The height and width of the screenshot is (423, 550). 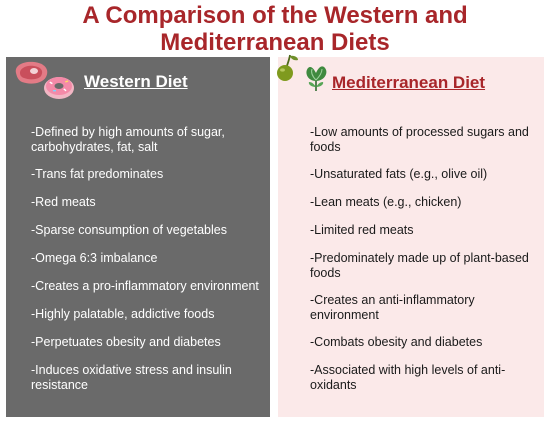 I want to click on donut-icon, so click(x=59, y=88).